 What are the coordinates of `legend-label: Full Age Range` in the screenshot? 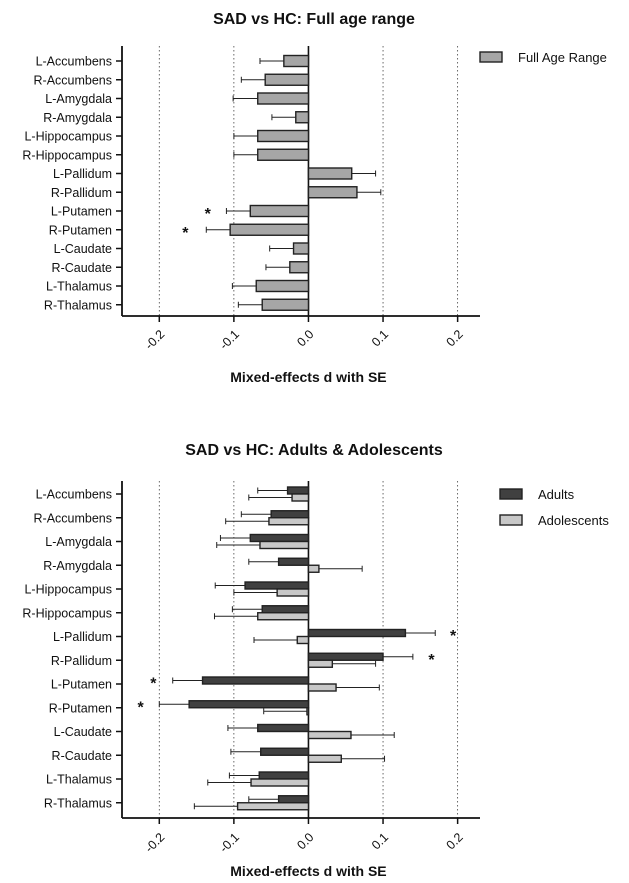 It's located at (562, 57).